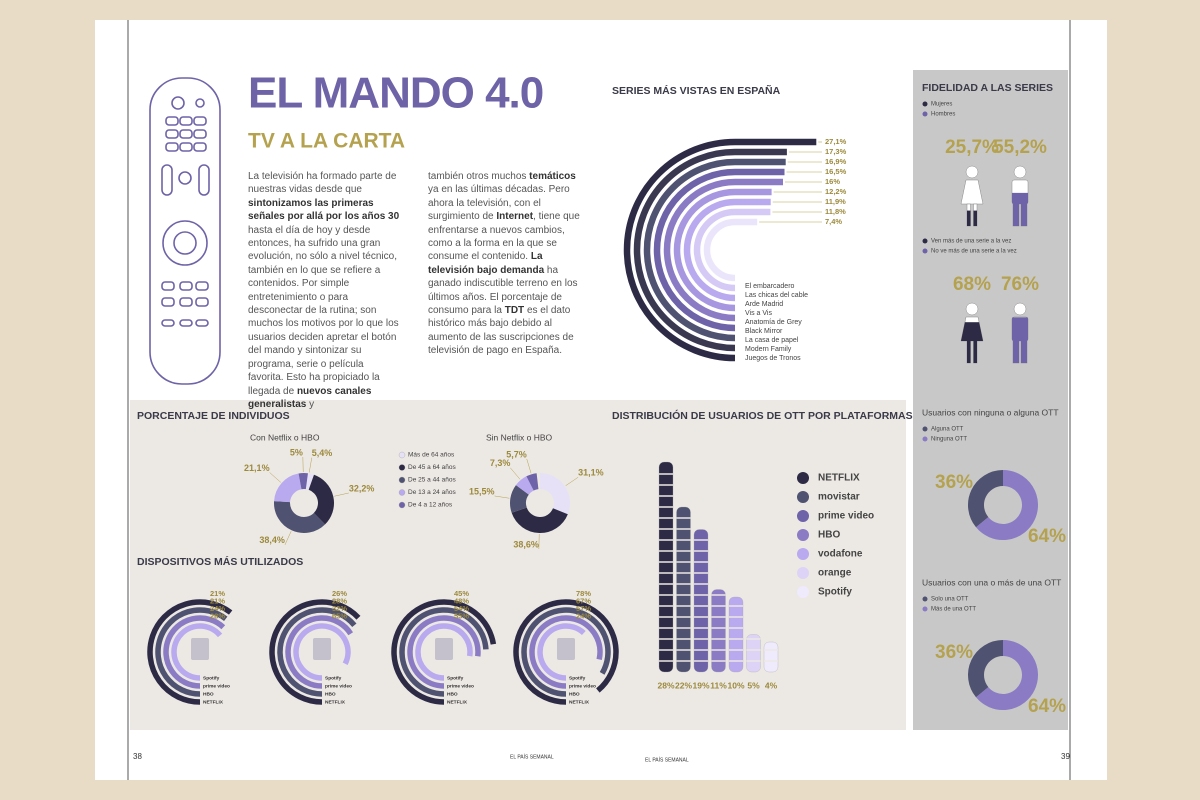  I want to click on side-panel, so click(990, 400).